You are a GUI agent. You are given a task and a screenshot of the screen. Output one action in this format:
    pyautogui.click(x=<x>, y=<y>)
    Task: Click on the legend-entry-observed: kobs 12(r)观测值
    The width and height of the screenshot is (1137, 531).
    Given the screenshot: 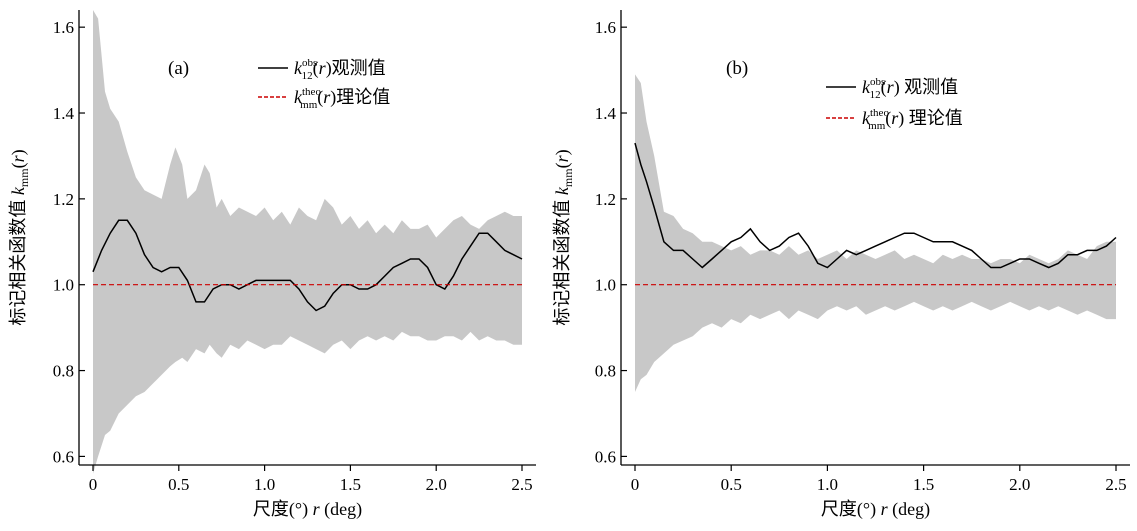 What is the action you would take?
    pyautogui.click(x=340, y=69)
    